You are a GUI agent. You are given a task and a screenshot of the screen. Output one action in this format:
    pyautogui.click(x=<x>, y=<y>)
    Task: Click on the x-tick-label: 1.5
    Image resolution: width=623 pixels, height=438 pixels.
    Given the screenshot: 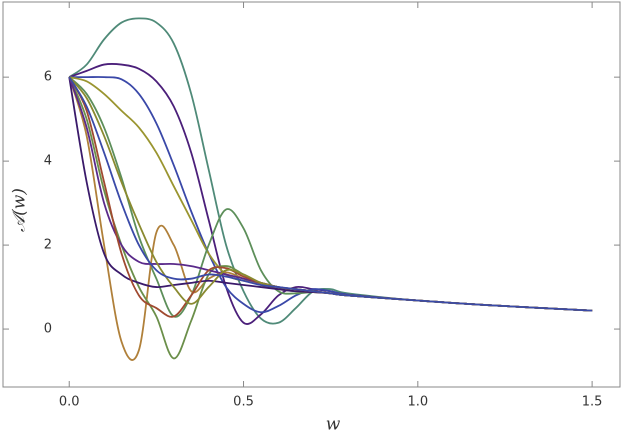 What is the action you would take?
    pyautogui.click(x=592, y=402)
    